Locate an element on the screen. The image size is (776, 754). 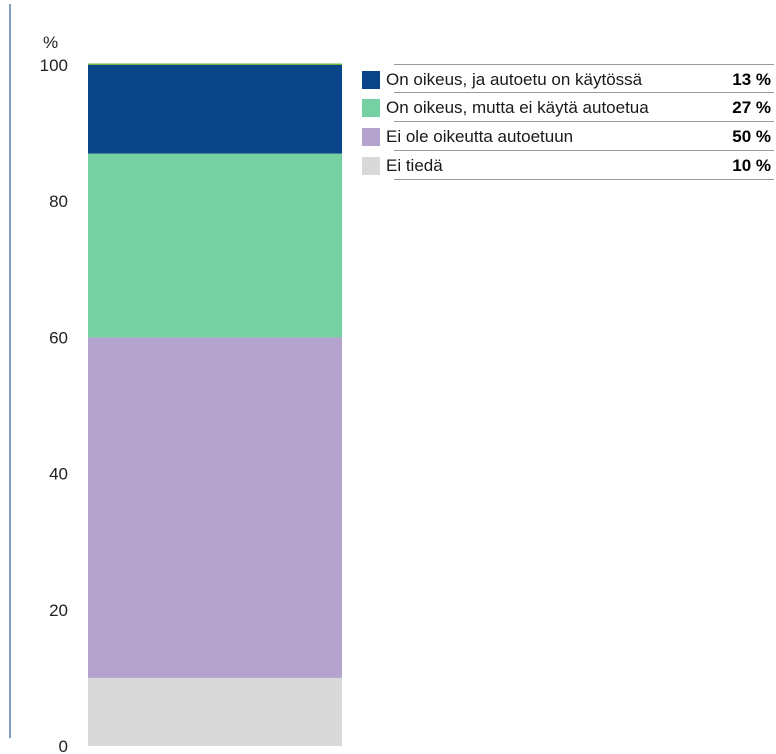
legend-label: On oikeus, ja autoetu on käytössä is located at coordinates (514, 79).